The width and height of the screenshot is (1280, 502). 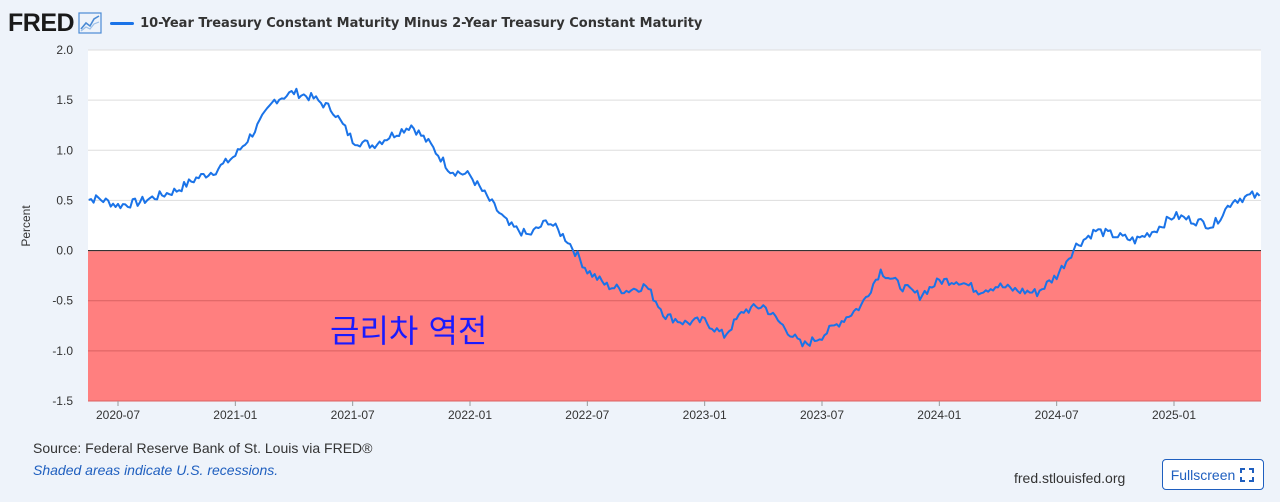 I want to click on y-tick-label: -1.0, so click(x=62, y=351).